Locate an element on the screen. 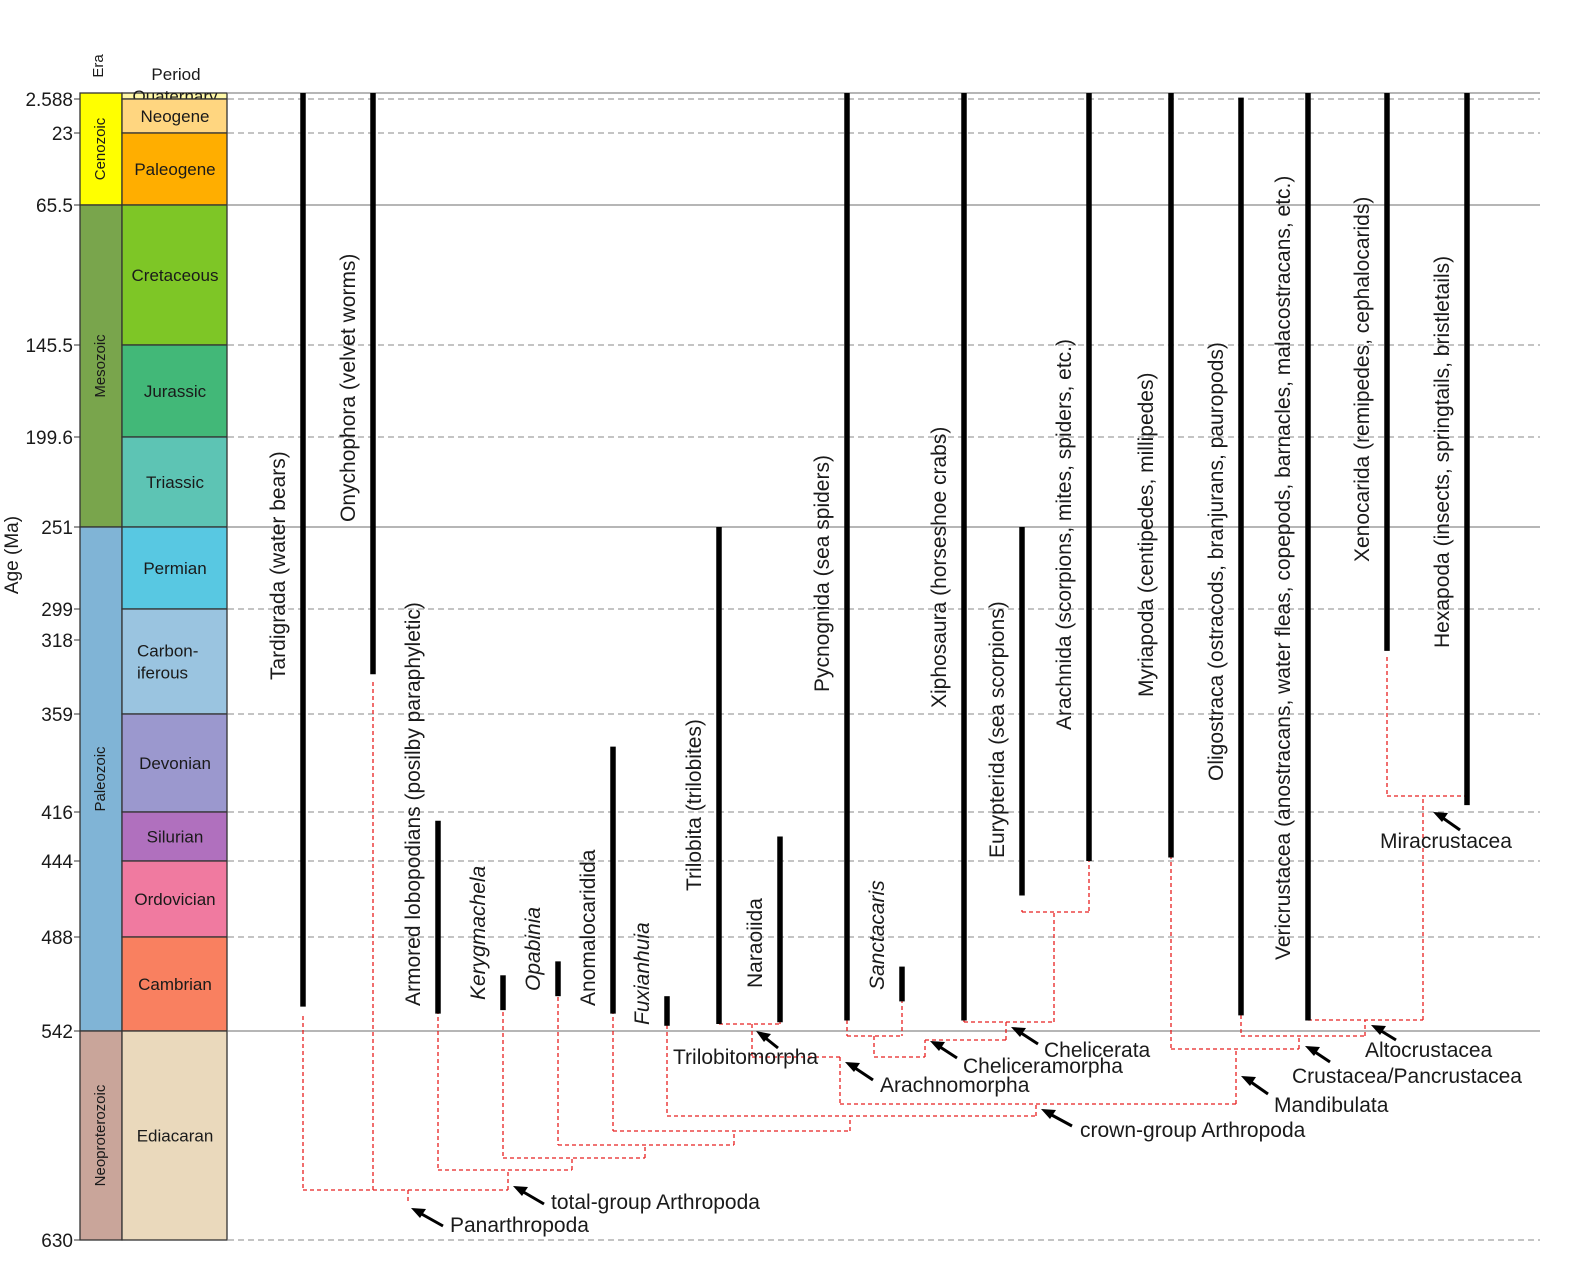 This screenshot has width=1588, height=1273. taxon-label: Xiphosaura (horseshoe crabs) is located at coordinates (939, 567).